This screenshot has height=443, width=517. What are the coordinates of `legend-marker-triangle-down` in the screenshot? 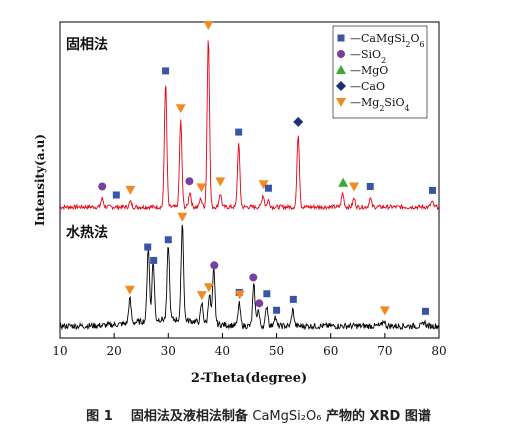 It's located at (341, 102).